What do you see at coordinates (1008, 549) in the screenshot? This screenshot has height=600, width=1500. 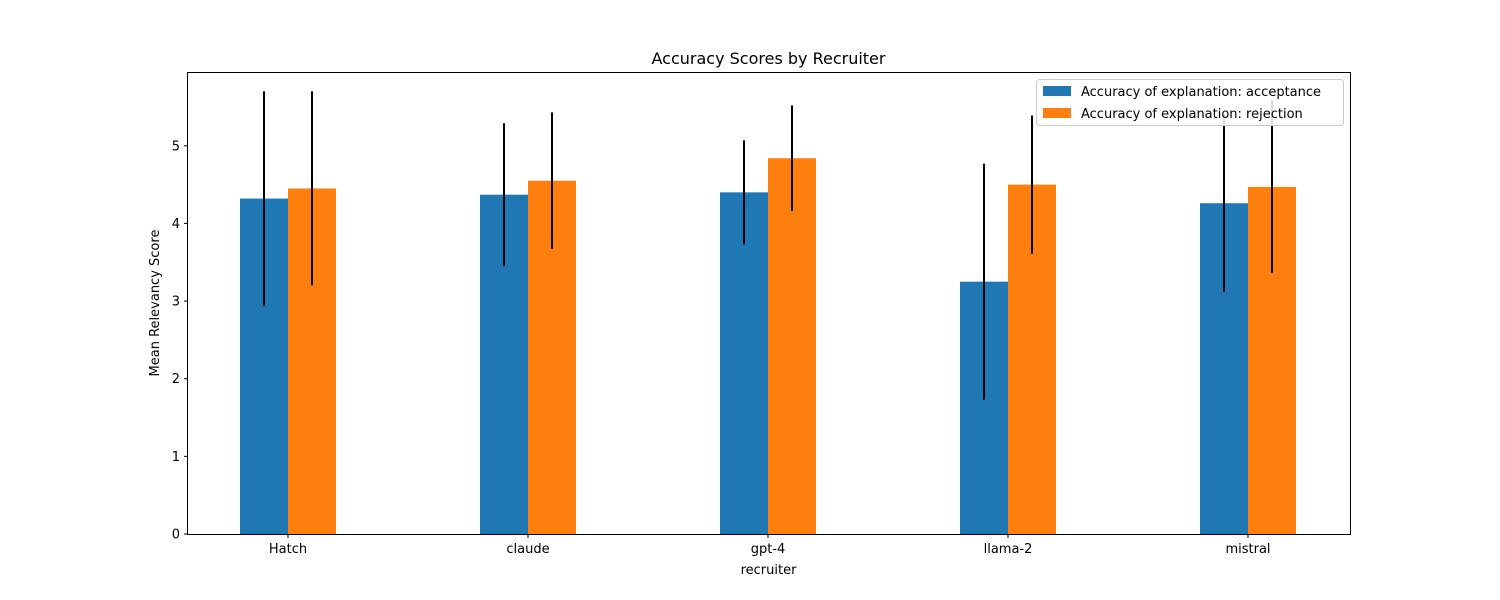 I see `x-tick-label: llama-2` at bounding box center [1008, 549].